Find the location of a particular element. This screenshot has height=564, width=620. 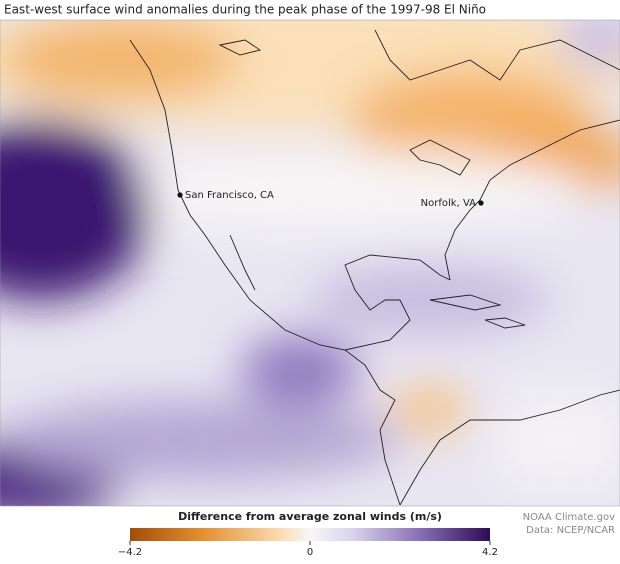

colorbar is located at coordinates (310, 534).